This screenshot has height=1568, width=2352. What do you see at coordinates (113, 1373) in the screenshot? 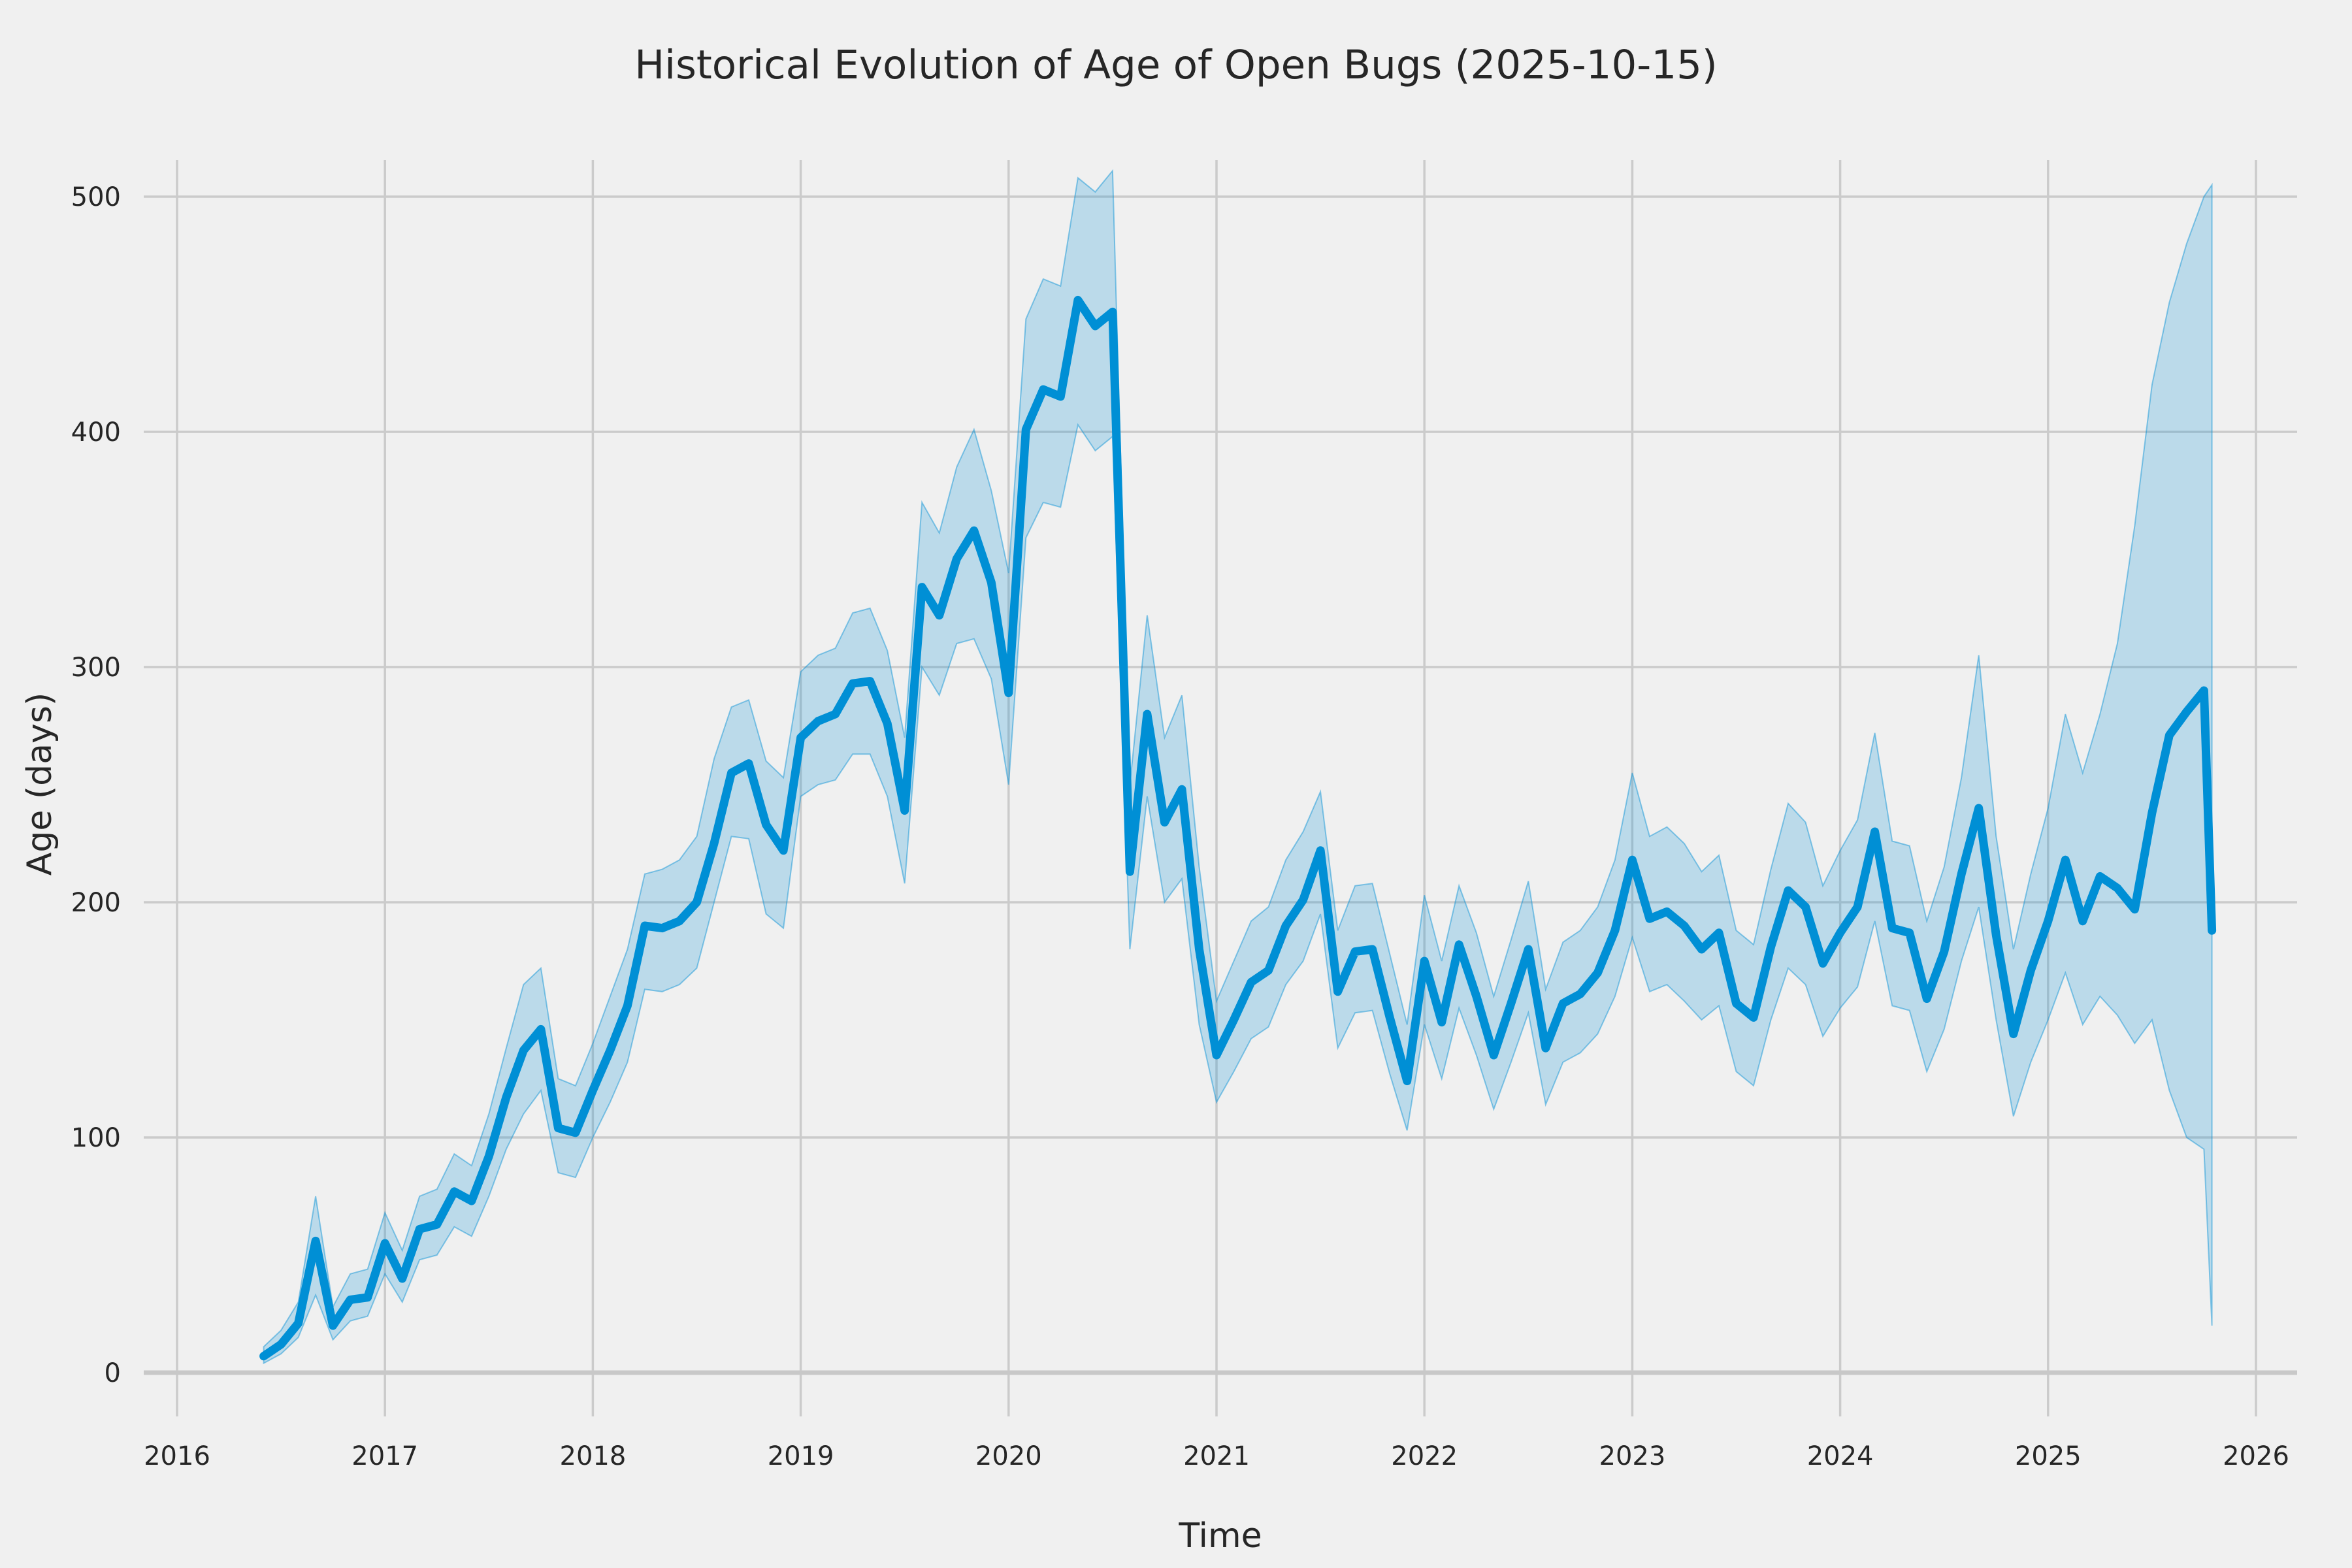
I see `y-tick-label: 0` at bounding box center [113, 1373].